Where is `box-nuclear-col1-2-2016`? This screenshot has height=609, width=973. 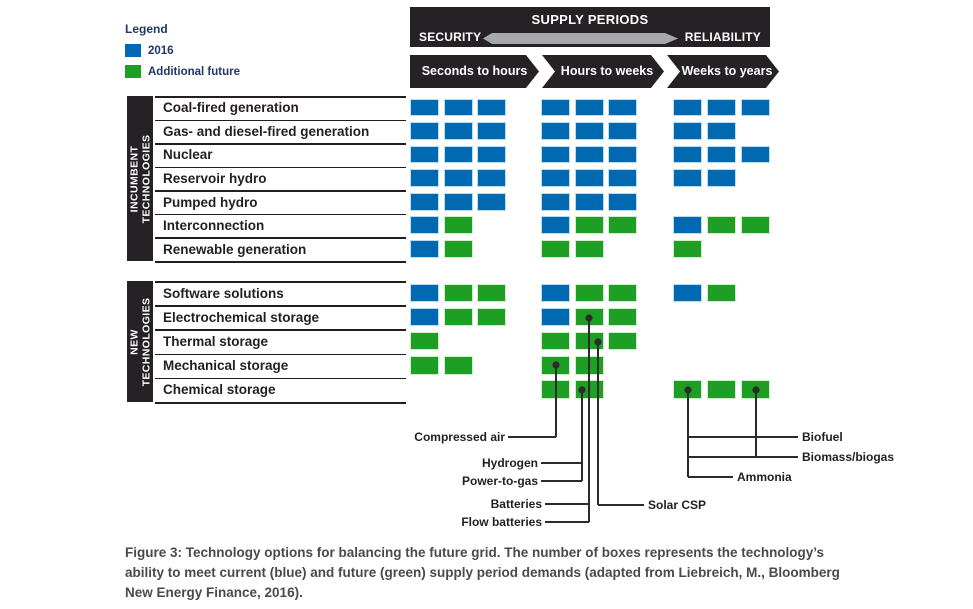 box-nuclear-col1-2-2016 is located at coordinates (458, 154).